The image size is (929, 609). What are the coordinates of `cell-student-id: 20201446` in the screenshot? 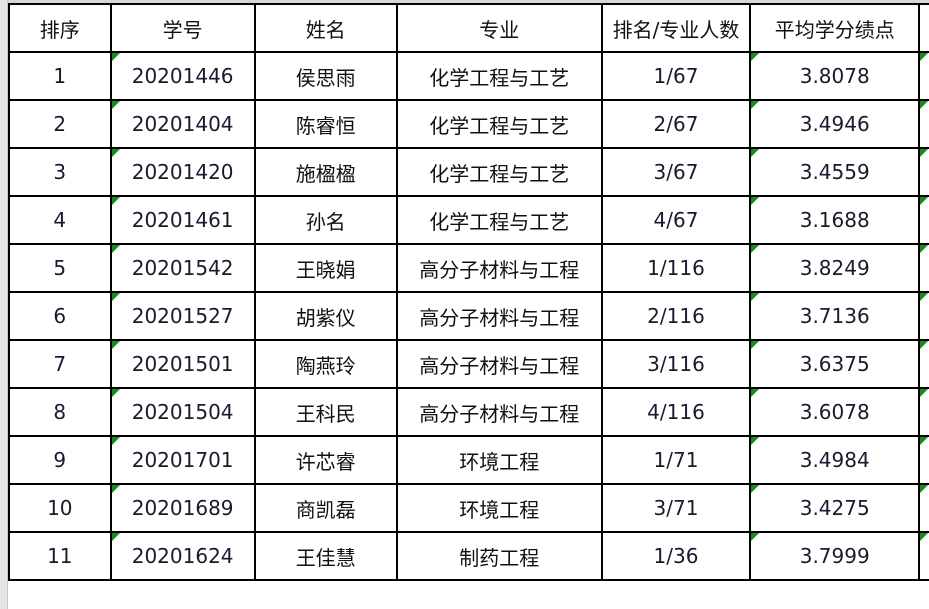 It's located at (182, 76).